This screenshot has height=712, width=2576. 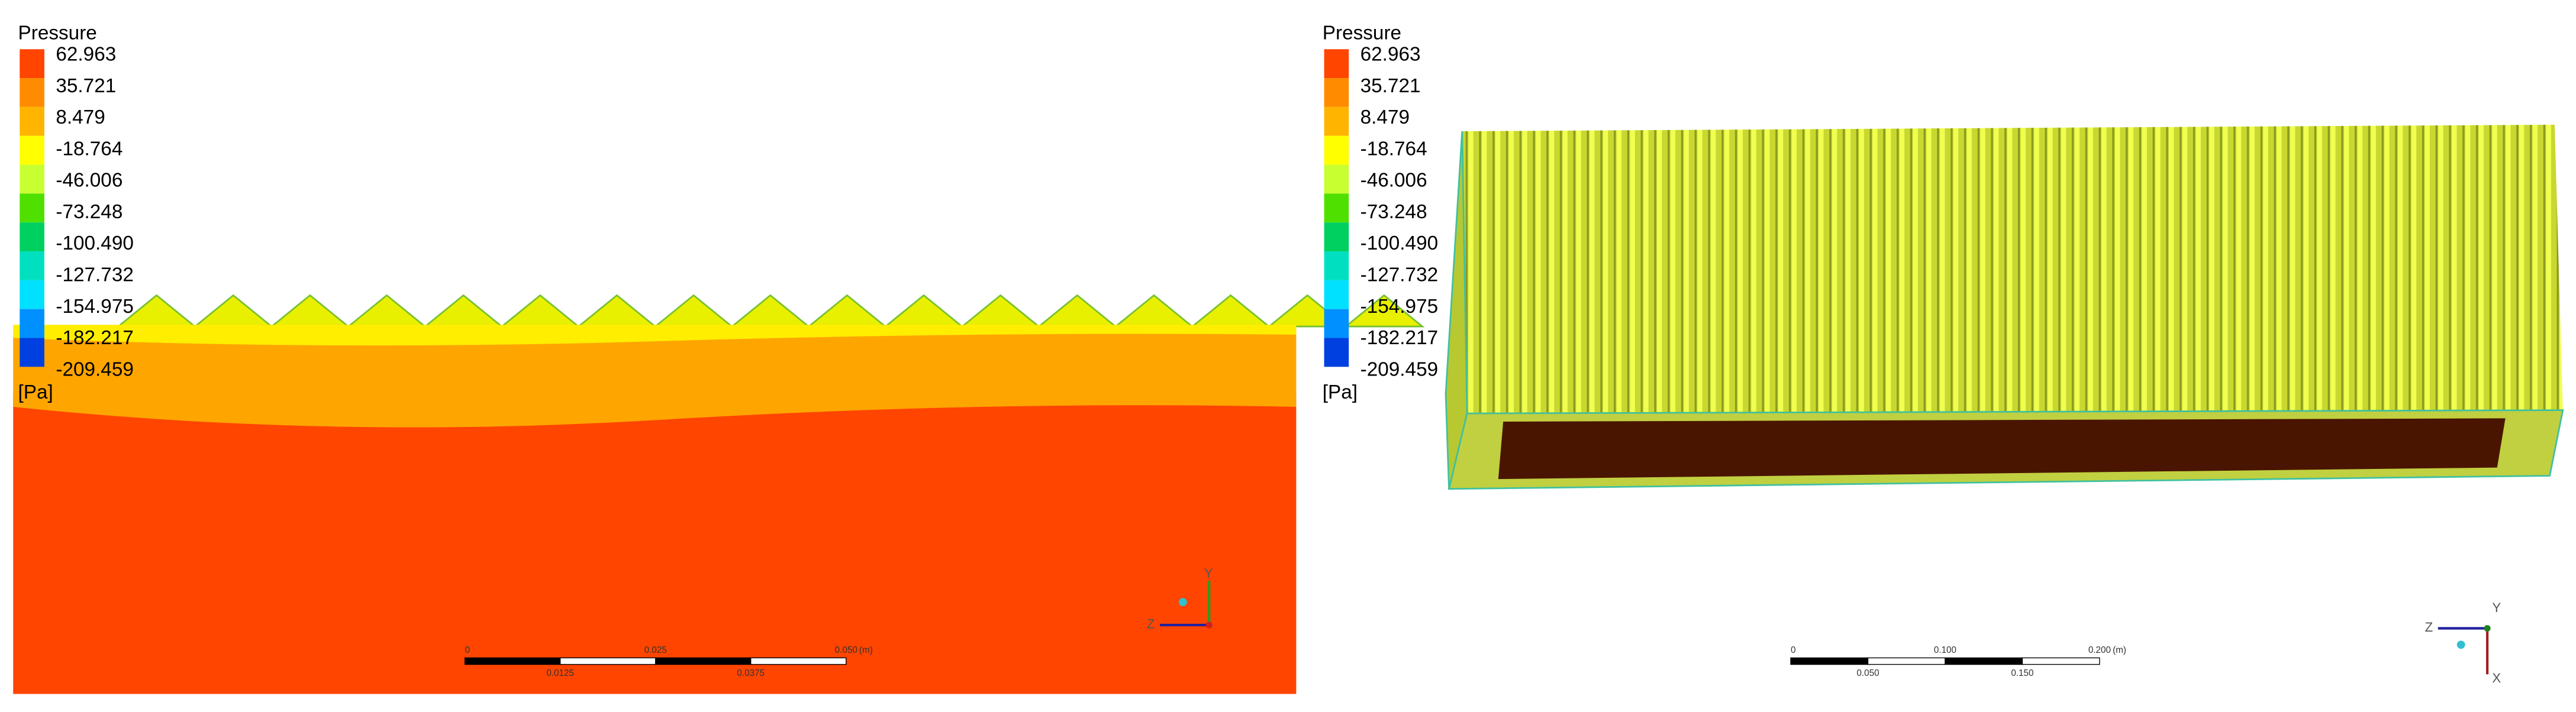 What do you see at coordinates (751, 673) in the screenshot?
I see `scale-label: 0.0375` at bounding box center [751, 673].